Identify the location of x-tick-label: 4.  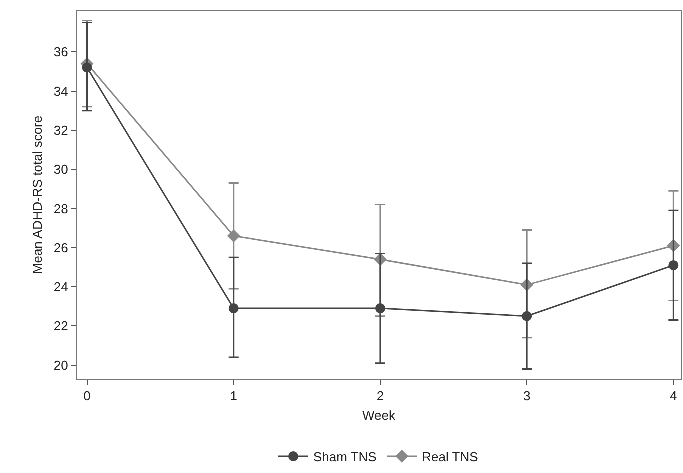
(674, 396).